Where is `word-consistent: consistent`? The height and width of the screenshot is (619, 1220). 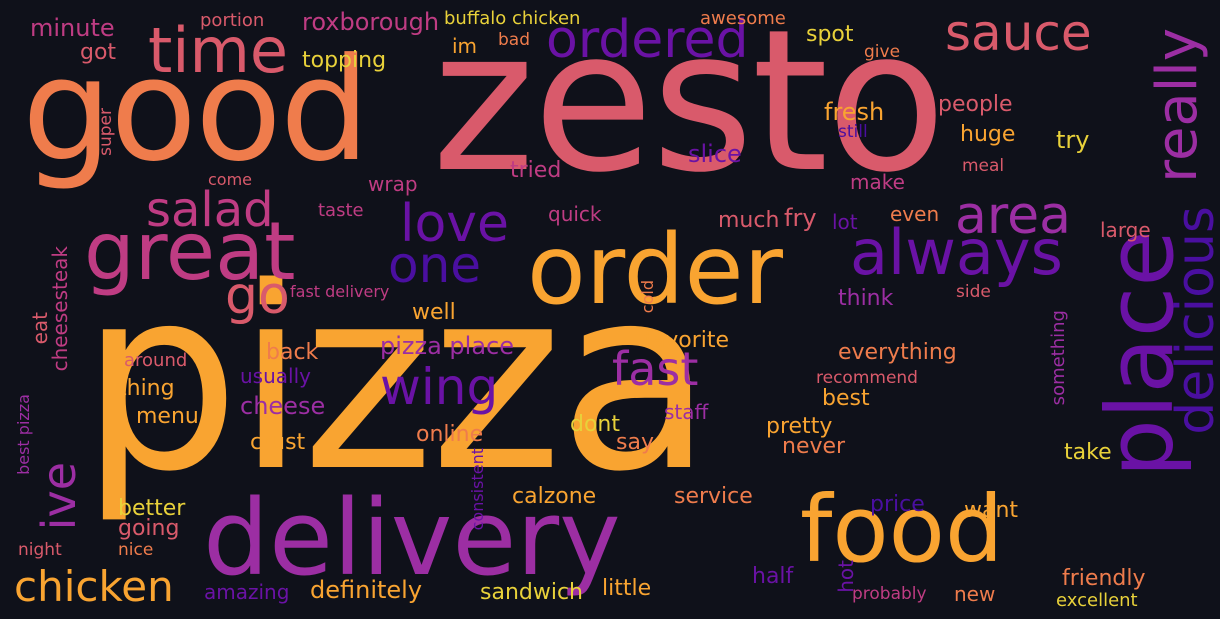
word-consistent: consistent is located at coordinates (477, 489).